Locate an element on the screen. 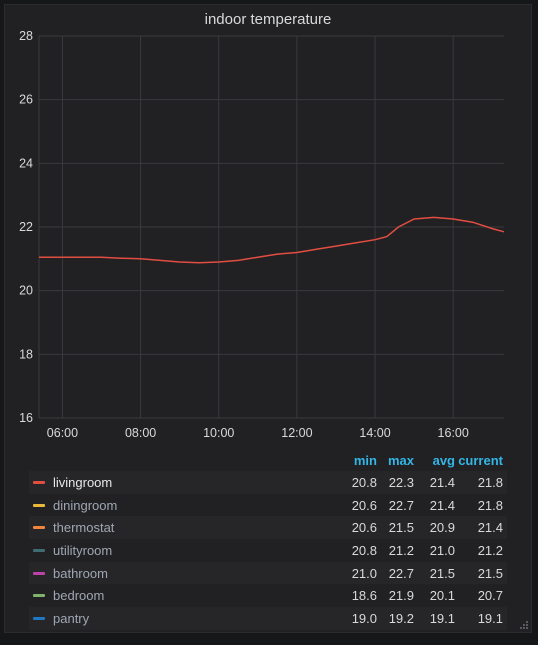 The height and width of the screenshot is (645, 538). legend-item-label: bedroom is located at coordinates (79, 596).